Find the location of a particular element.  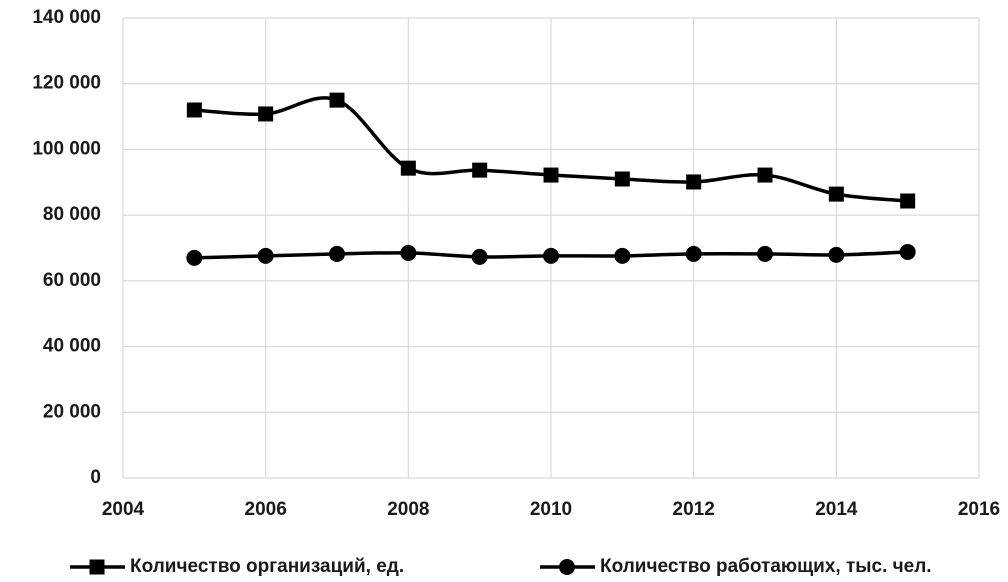

y-tick-label: 20 000 is located at coordinates (72, 411).